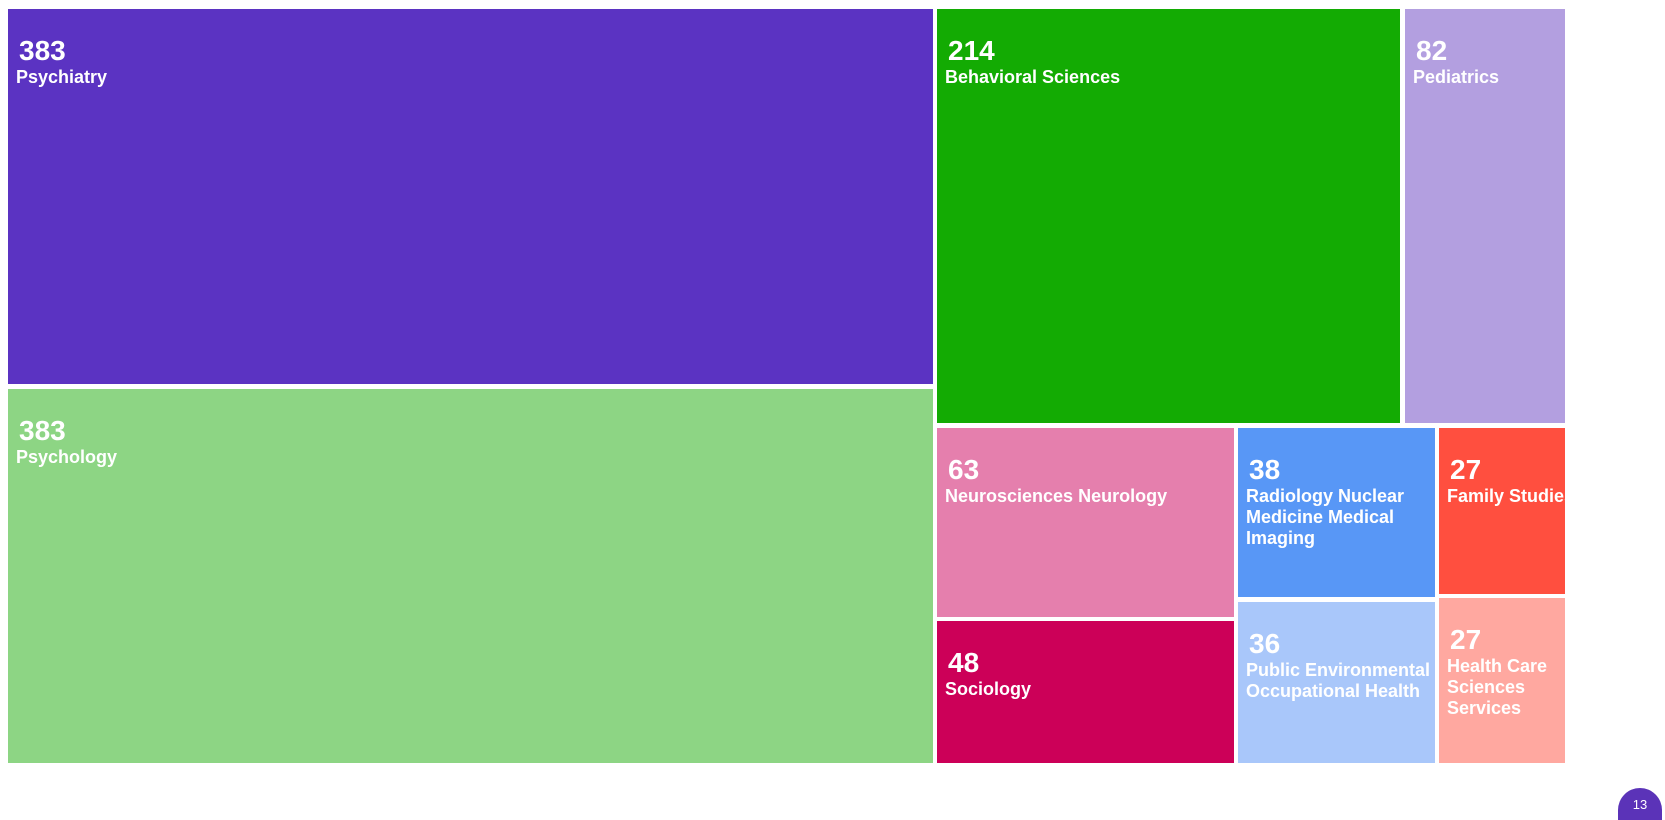 This screenshot has height=820, width=1665. I want to click on treemap-cell-label: Psychology, so click(67, 457).